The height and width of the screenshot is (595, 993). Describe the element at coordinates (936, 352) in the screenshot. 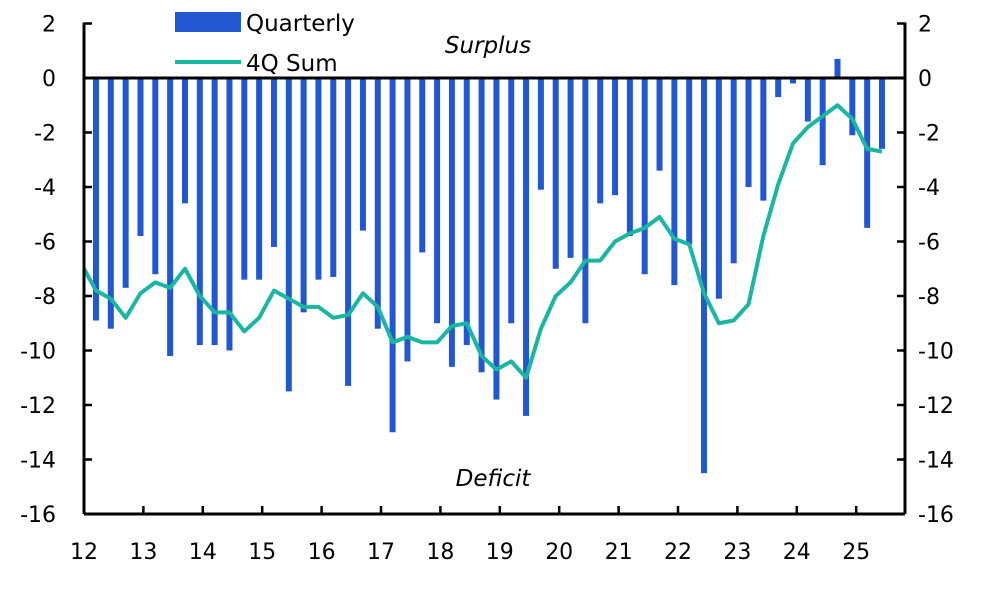

I see `y-tick-label-right: -10` at that location.